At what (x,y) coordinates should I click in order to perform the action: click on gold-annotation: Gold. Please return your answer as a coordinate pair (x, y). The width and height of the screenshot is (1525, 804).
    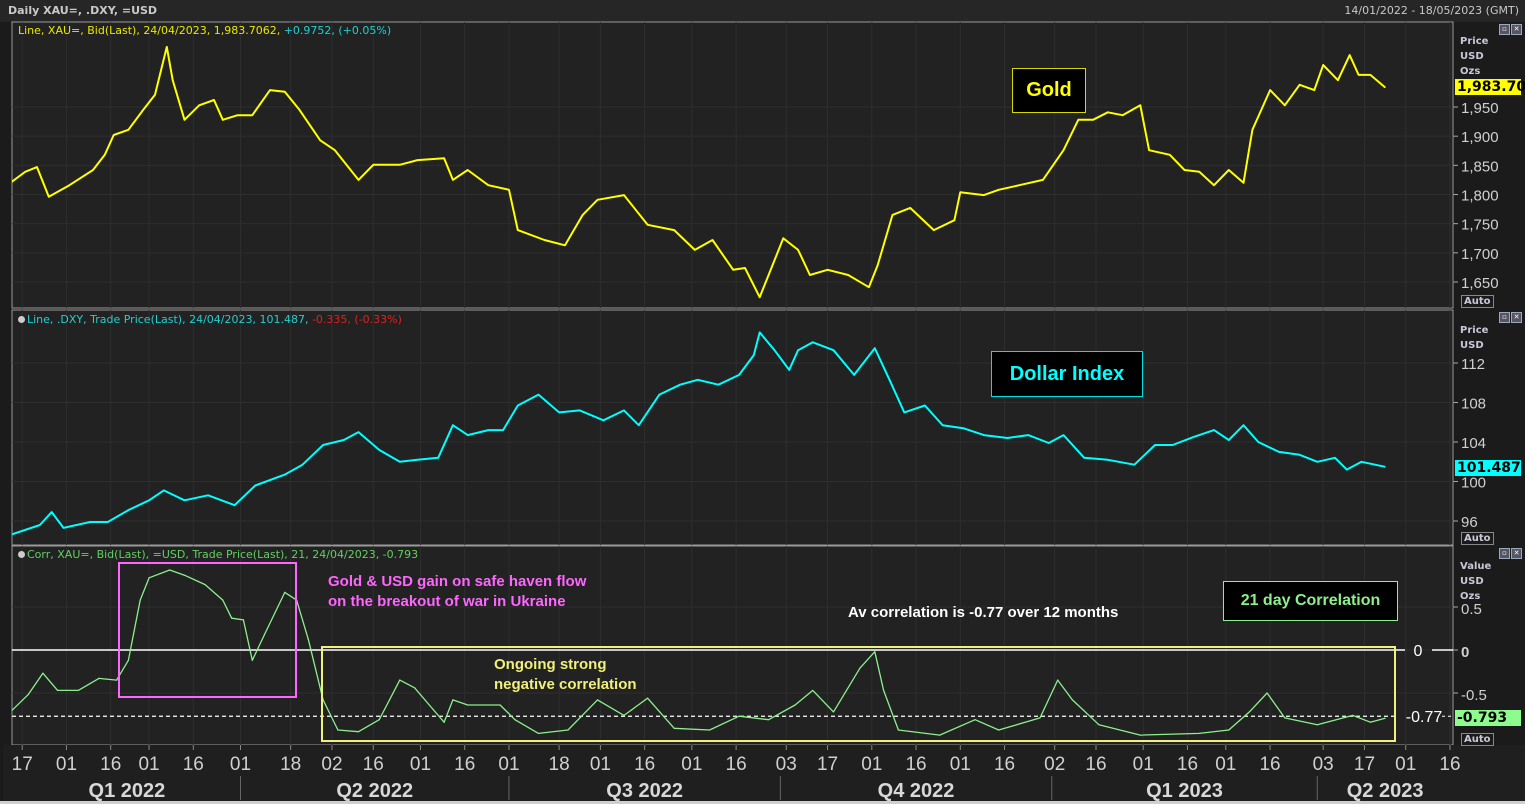
    Looking at the image, I should click on (1049, 90).